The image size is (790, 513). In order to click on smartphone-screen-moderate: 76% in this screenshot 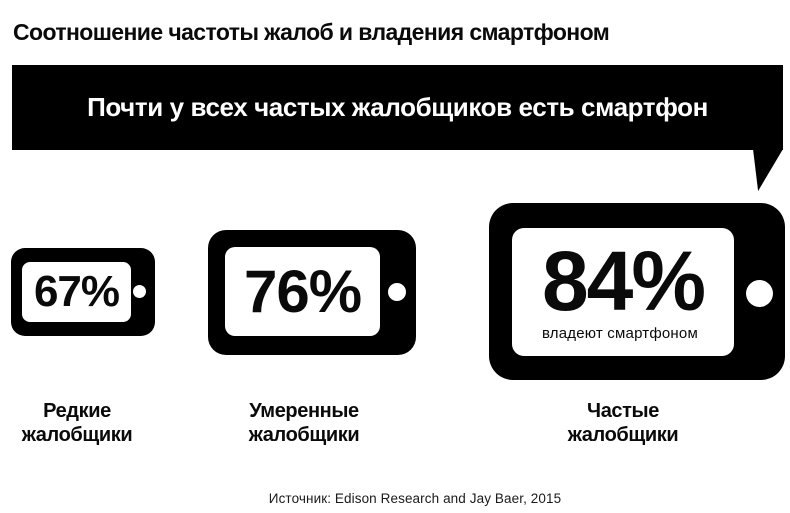, I will do `click(302, 291)`.